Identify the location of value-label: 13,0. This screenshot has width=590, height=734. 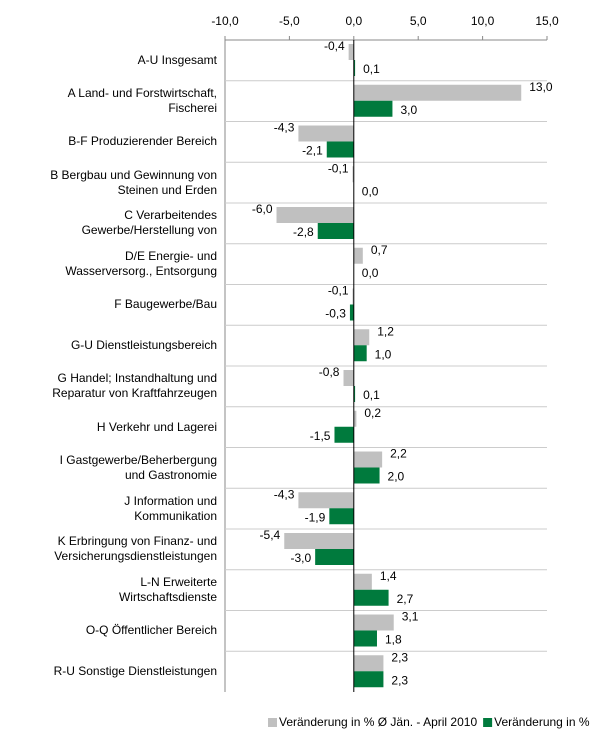
(541, 87).